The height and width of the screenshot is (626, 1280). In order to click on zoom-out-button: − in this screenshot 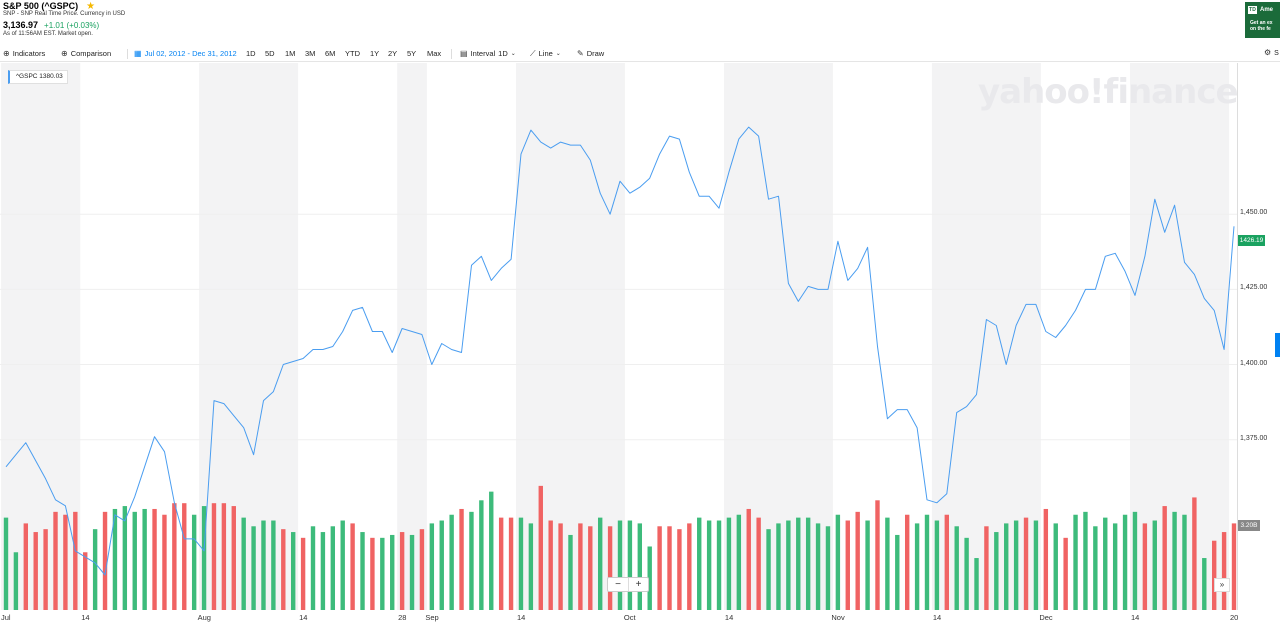, I will do `click(618, 584)`.